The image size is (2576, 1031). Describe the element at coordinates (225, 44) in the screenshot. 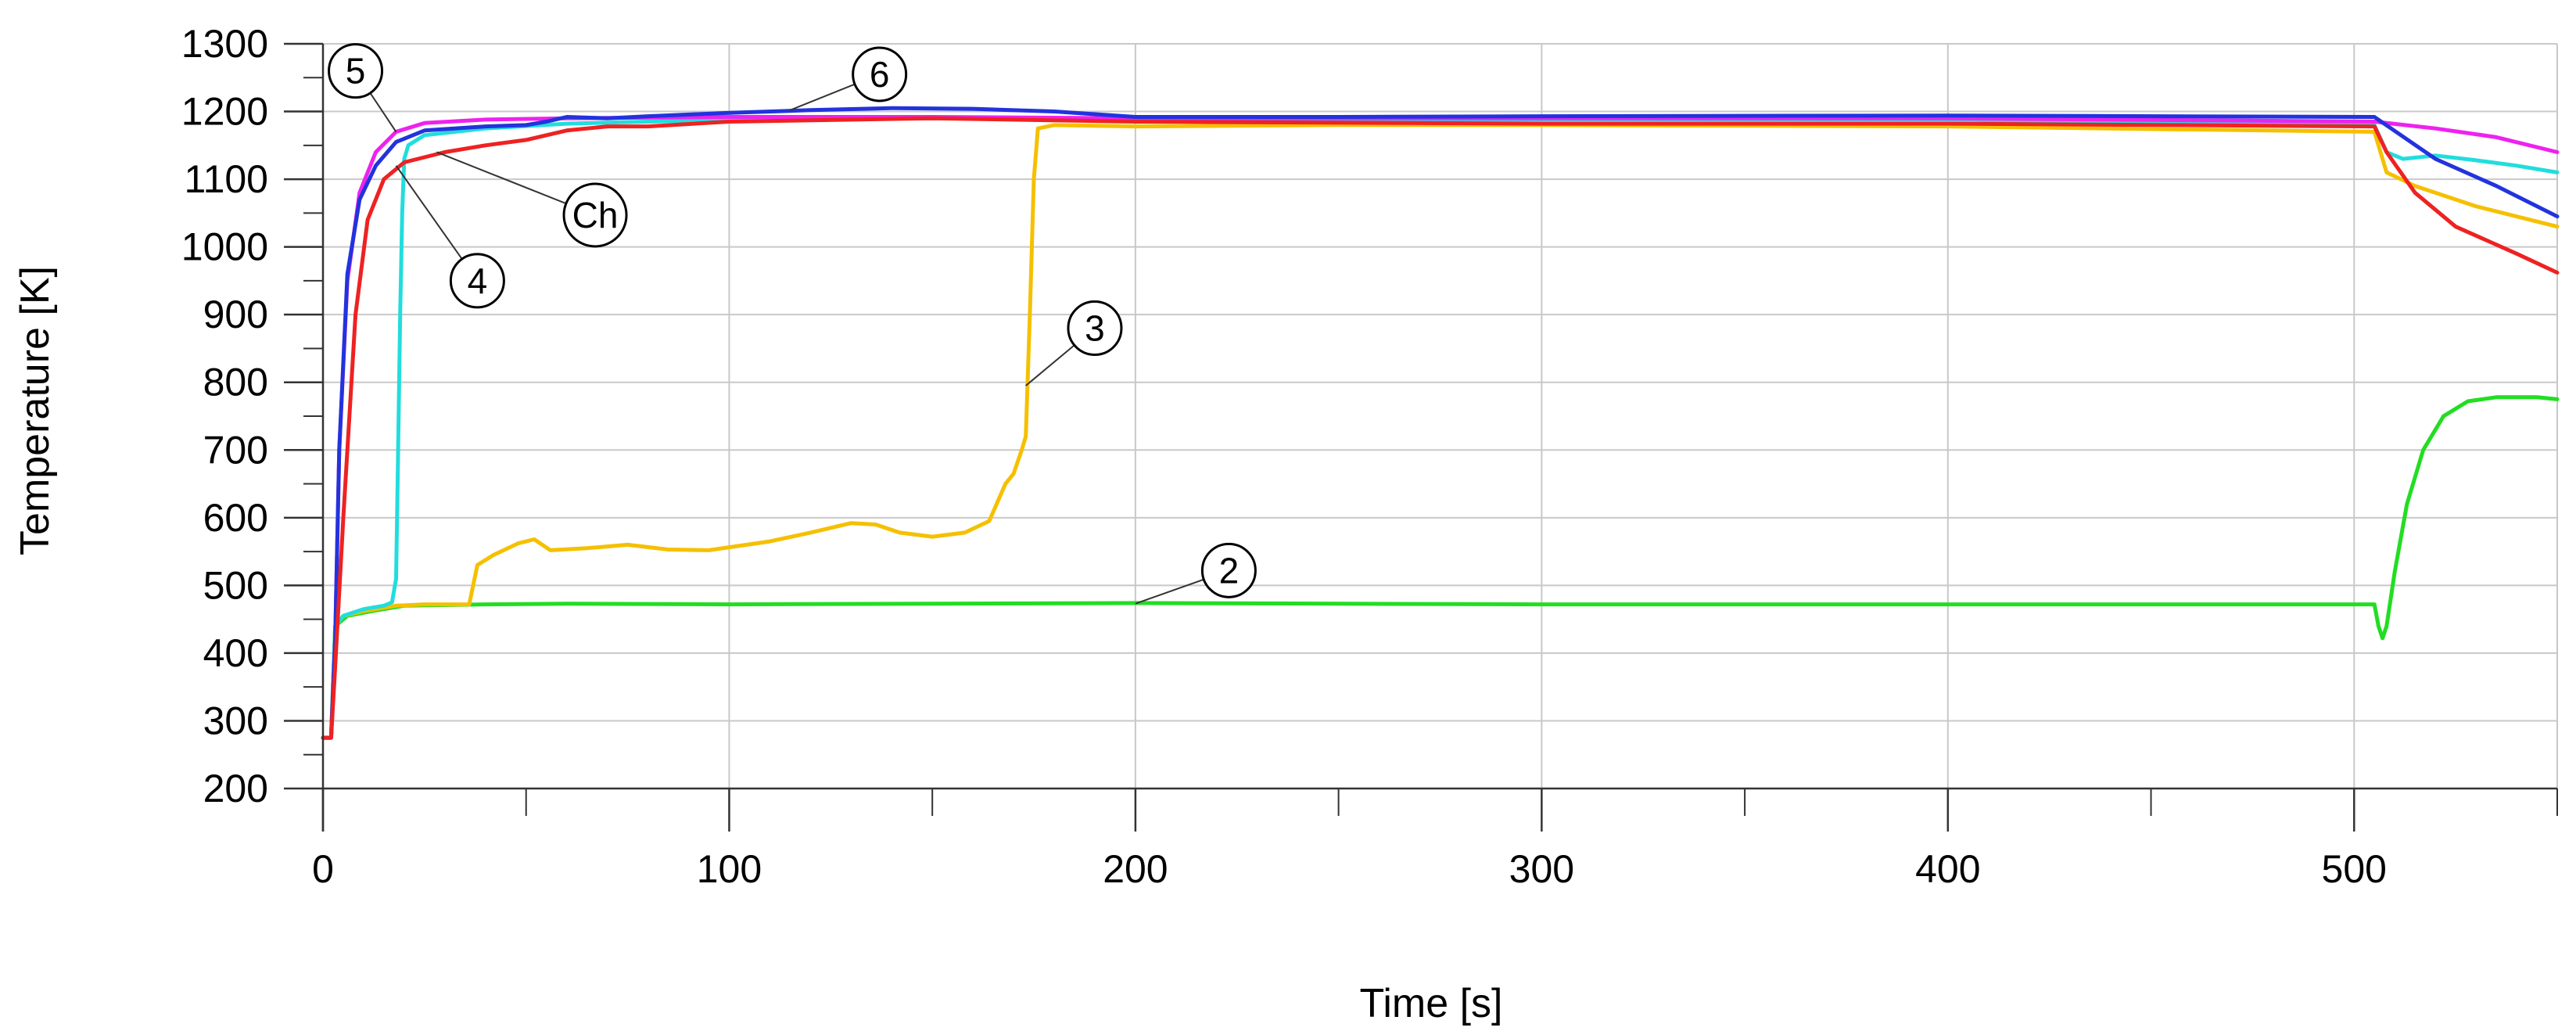

I see `y-tick-label: 1300` at that location.